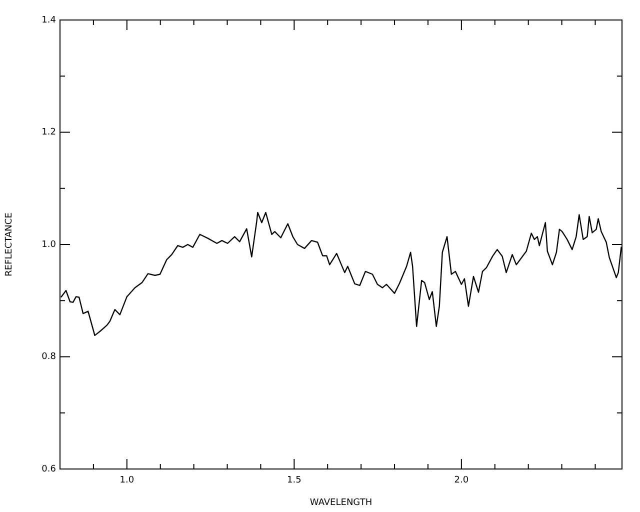 Image resolution: width=640 pixels, height=512 pixels. What do you see at coordinates (49, 20) in the screenshot?
I see `y-tick-label: 1.4` at bounding box center [49, 20].